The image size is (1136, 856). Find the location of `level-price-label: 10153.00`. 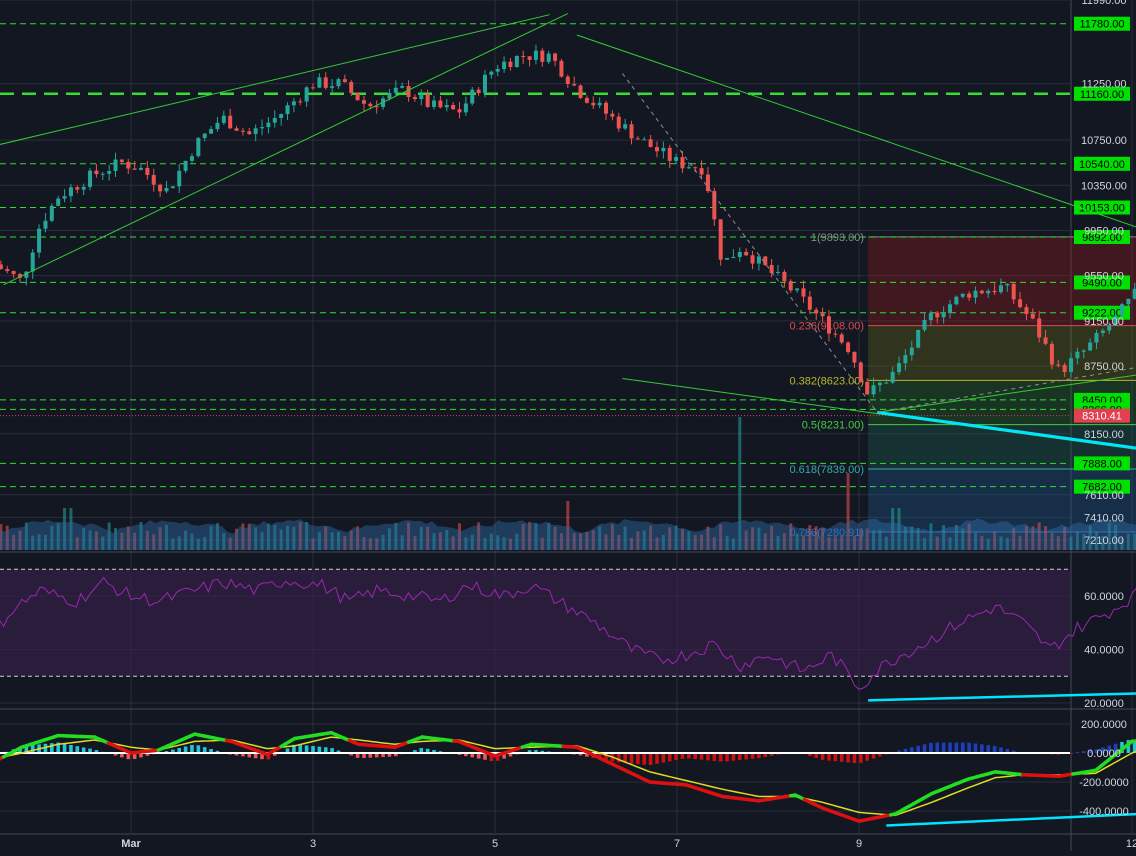

level-price-label: 10153.00 is located at coordinates (1102, 209).